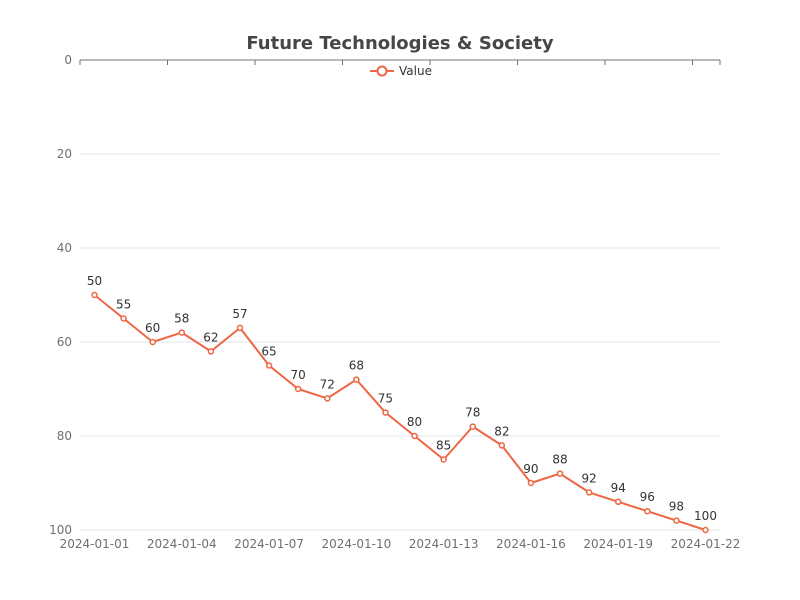  Describe the element at coordinates (501, 431) in the screenshot. I see `data-label: 82` at that location.